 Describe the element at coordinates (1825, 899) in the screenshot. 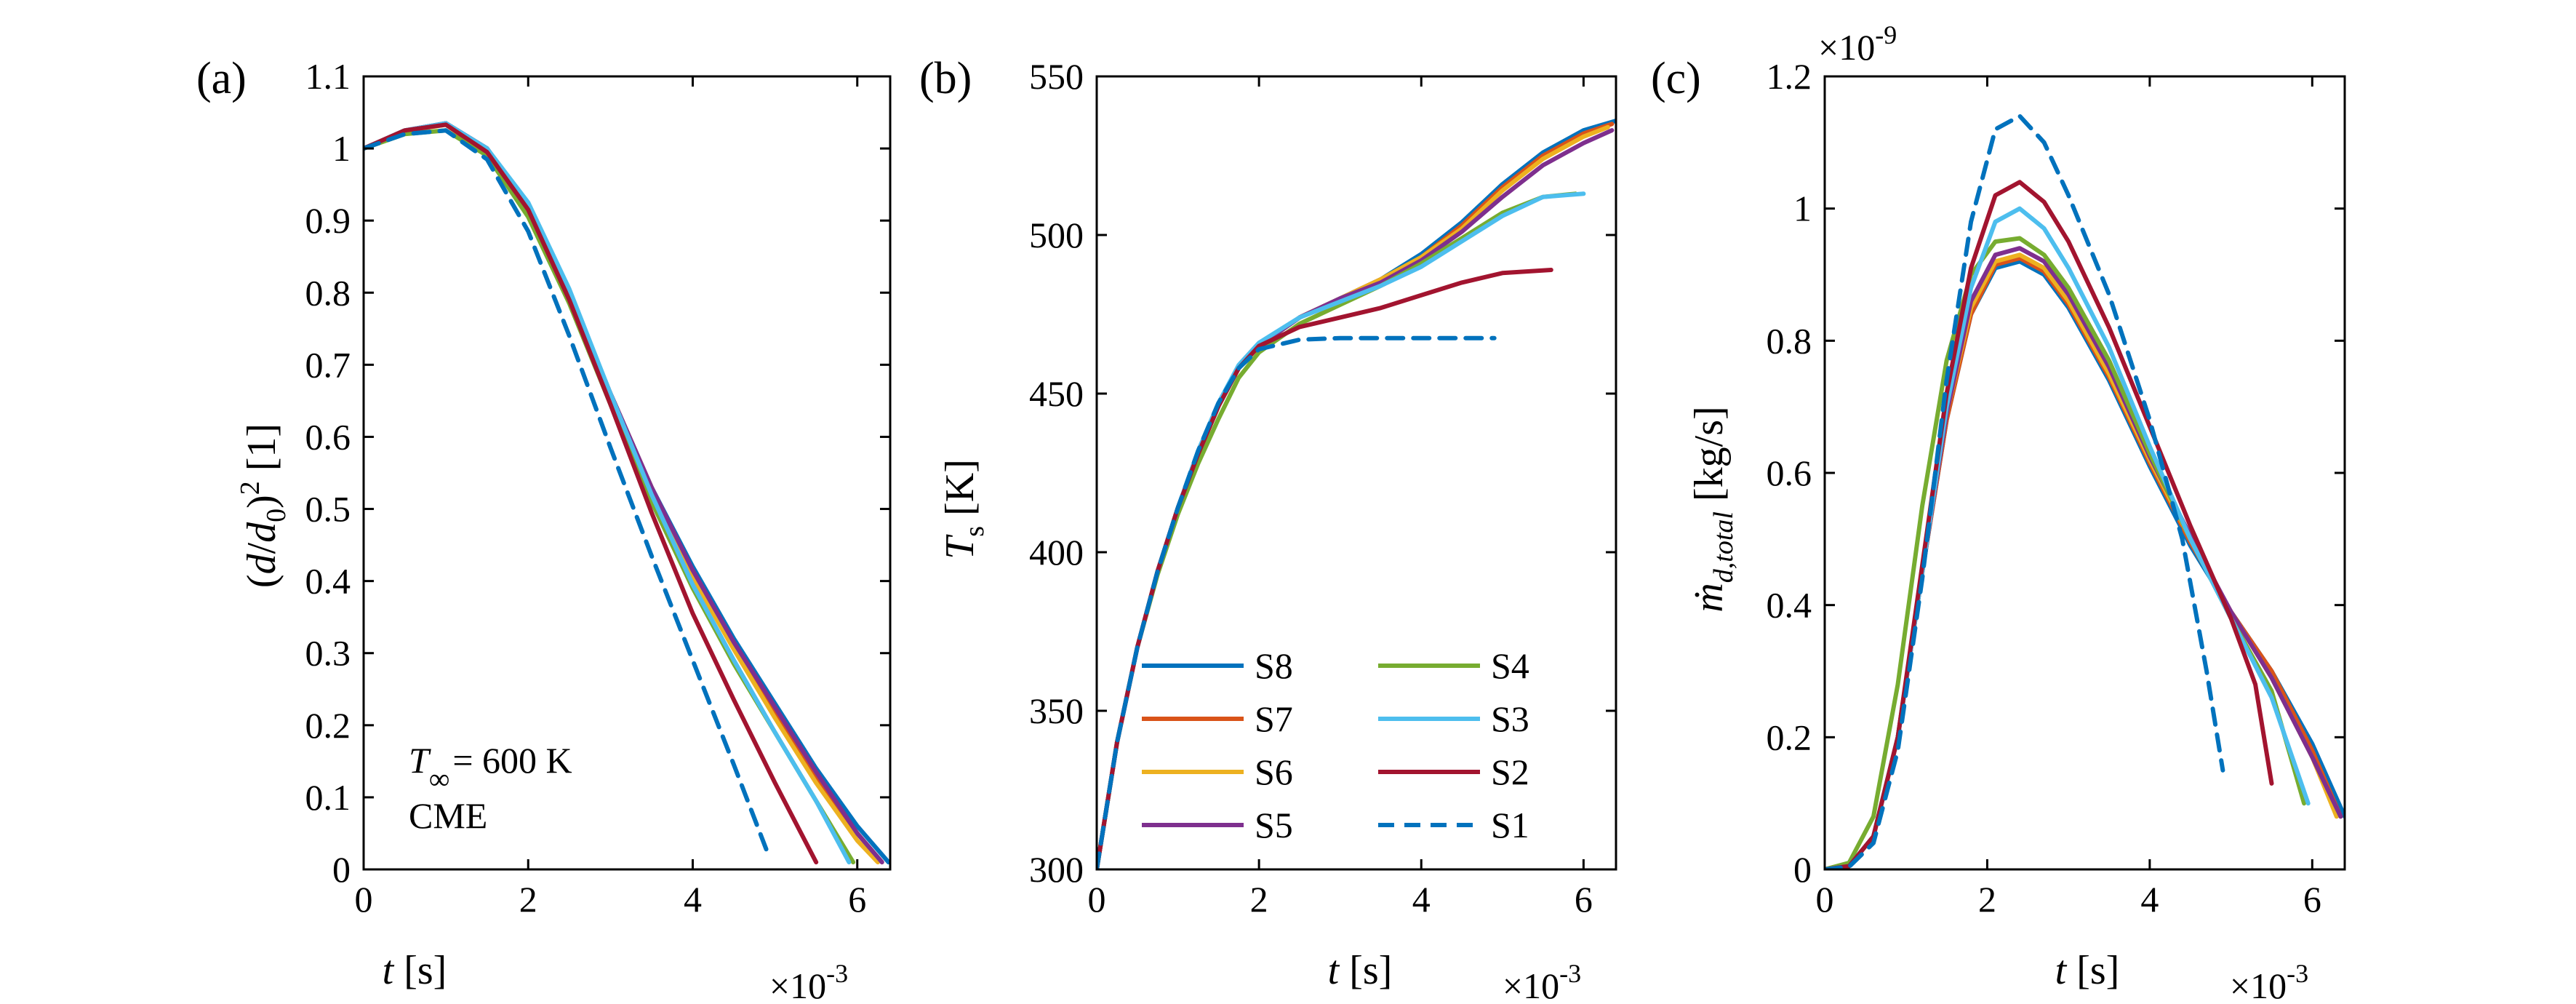

I see `panel-c-xtick-label: 0` at that location.